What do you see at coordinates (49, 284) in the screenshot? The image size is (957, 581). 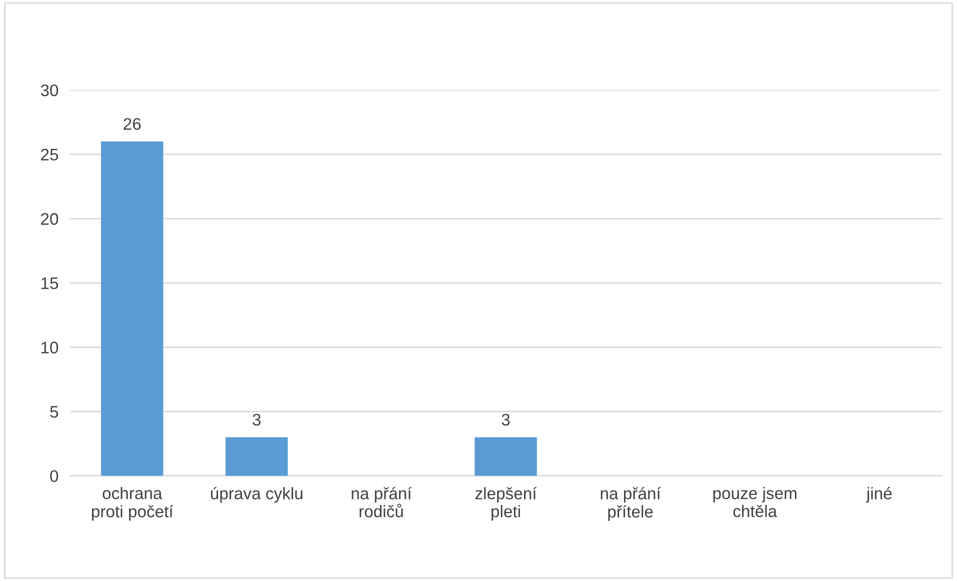 I see `y-tick-label: 15` at bounding box center [49, 284].